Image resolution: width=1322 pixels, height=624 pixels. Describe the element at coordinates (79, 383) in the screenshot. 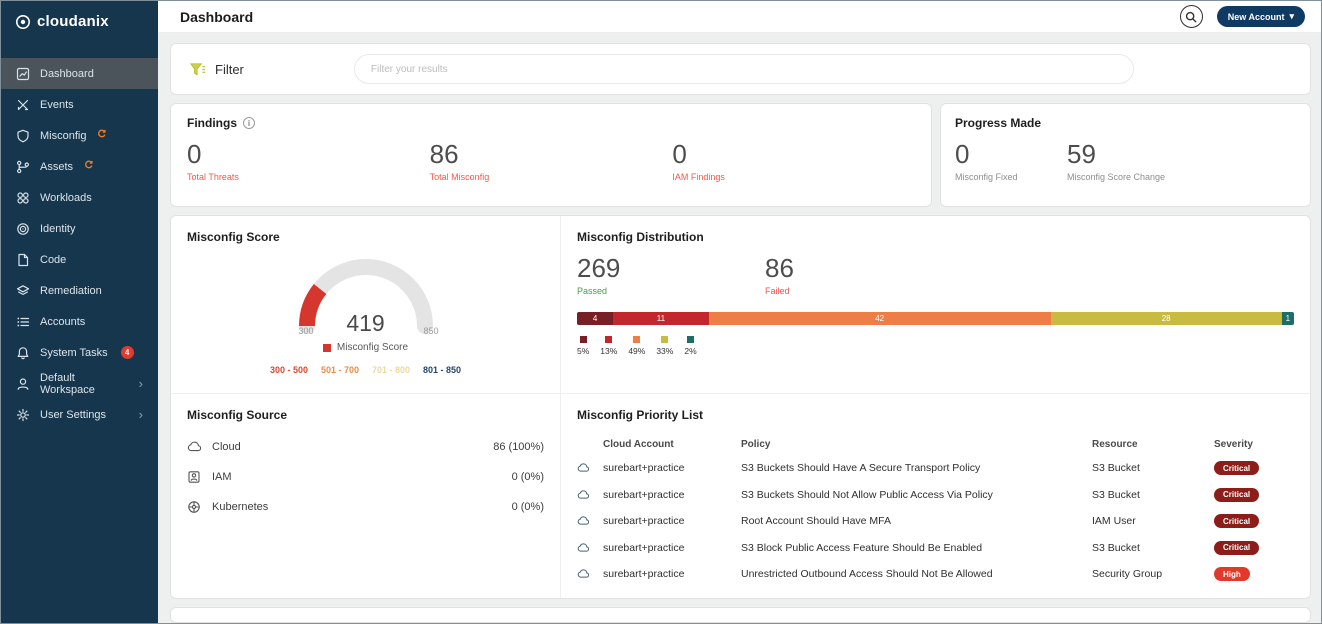

I see `sidebar-item-default-workspace: Default Workspace ›` at that location.